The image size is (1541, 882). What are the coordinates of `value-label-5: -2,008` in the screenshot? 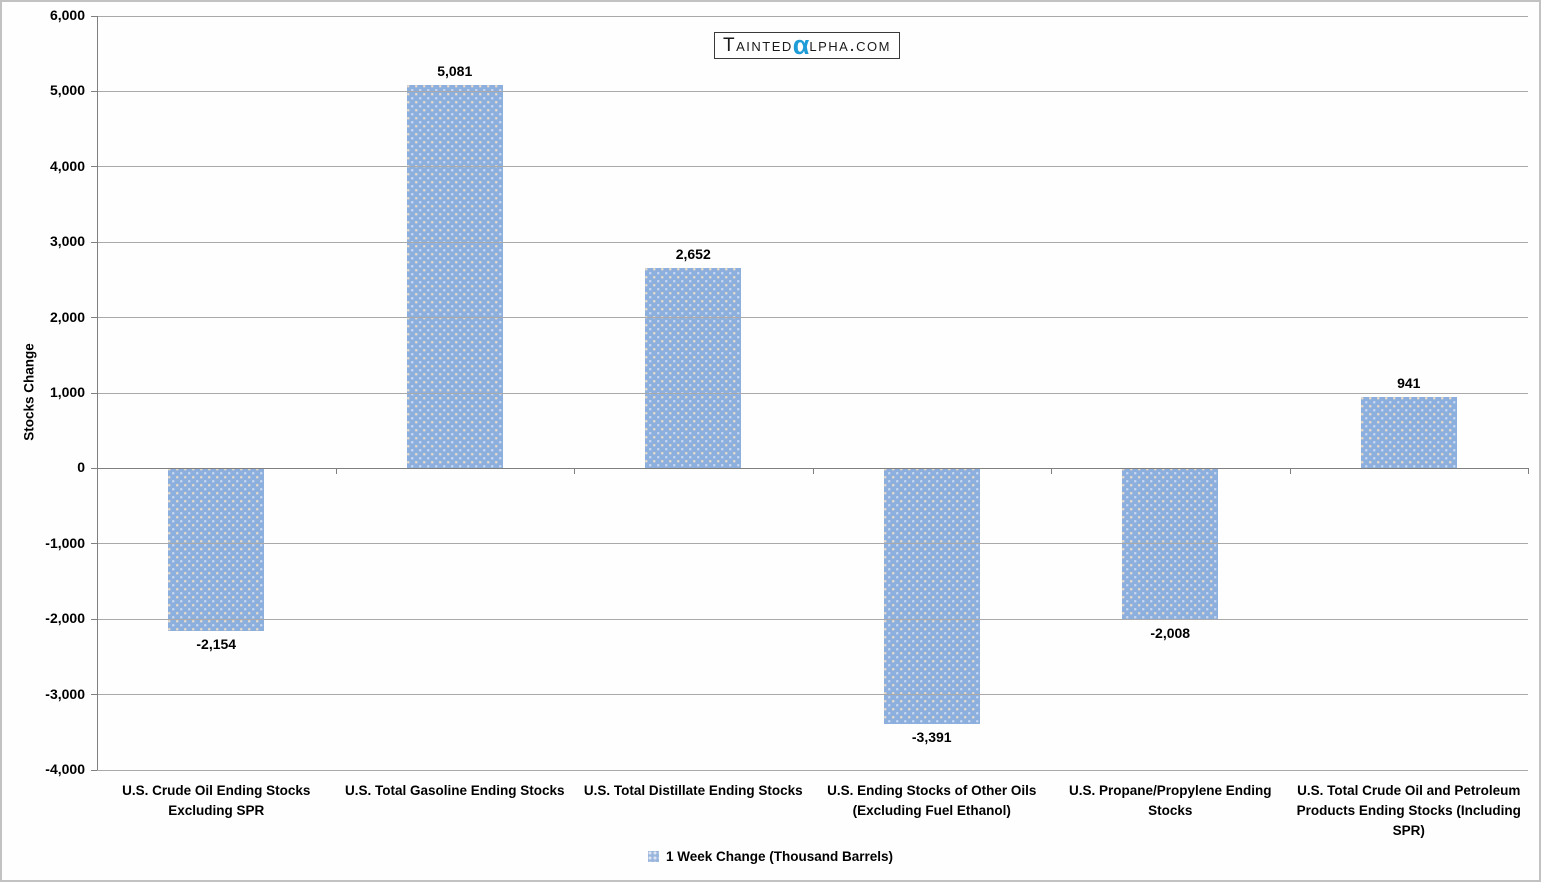 It's located at (1170, 633).